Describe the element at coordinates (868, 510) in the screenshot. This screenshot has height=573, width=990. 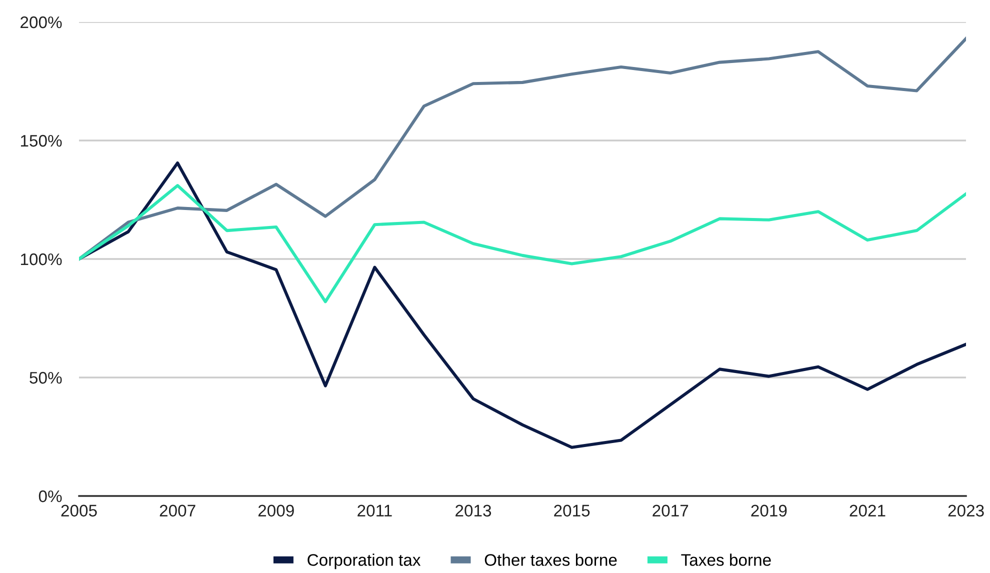
I see `x-tick-label: 2021` at that location.